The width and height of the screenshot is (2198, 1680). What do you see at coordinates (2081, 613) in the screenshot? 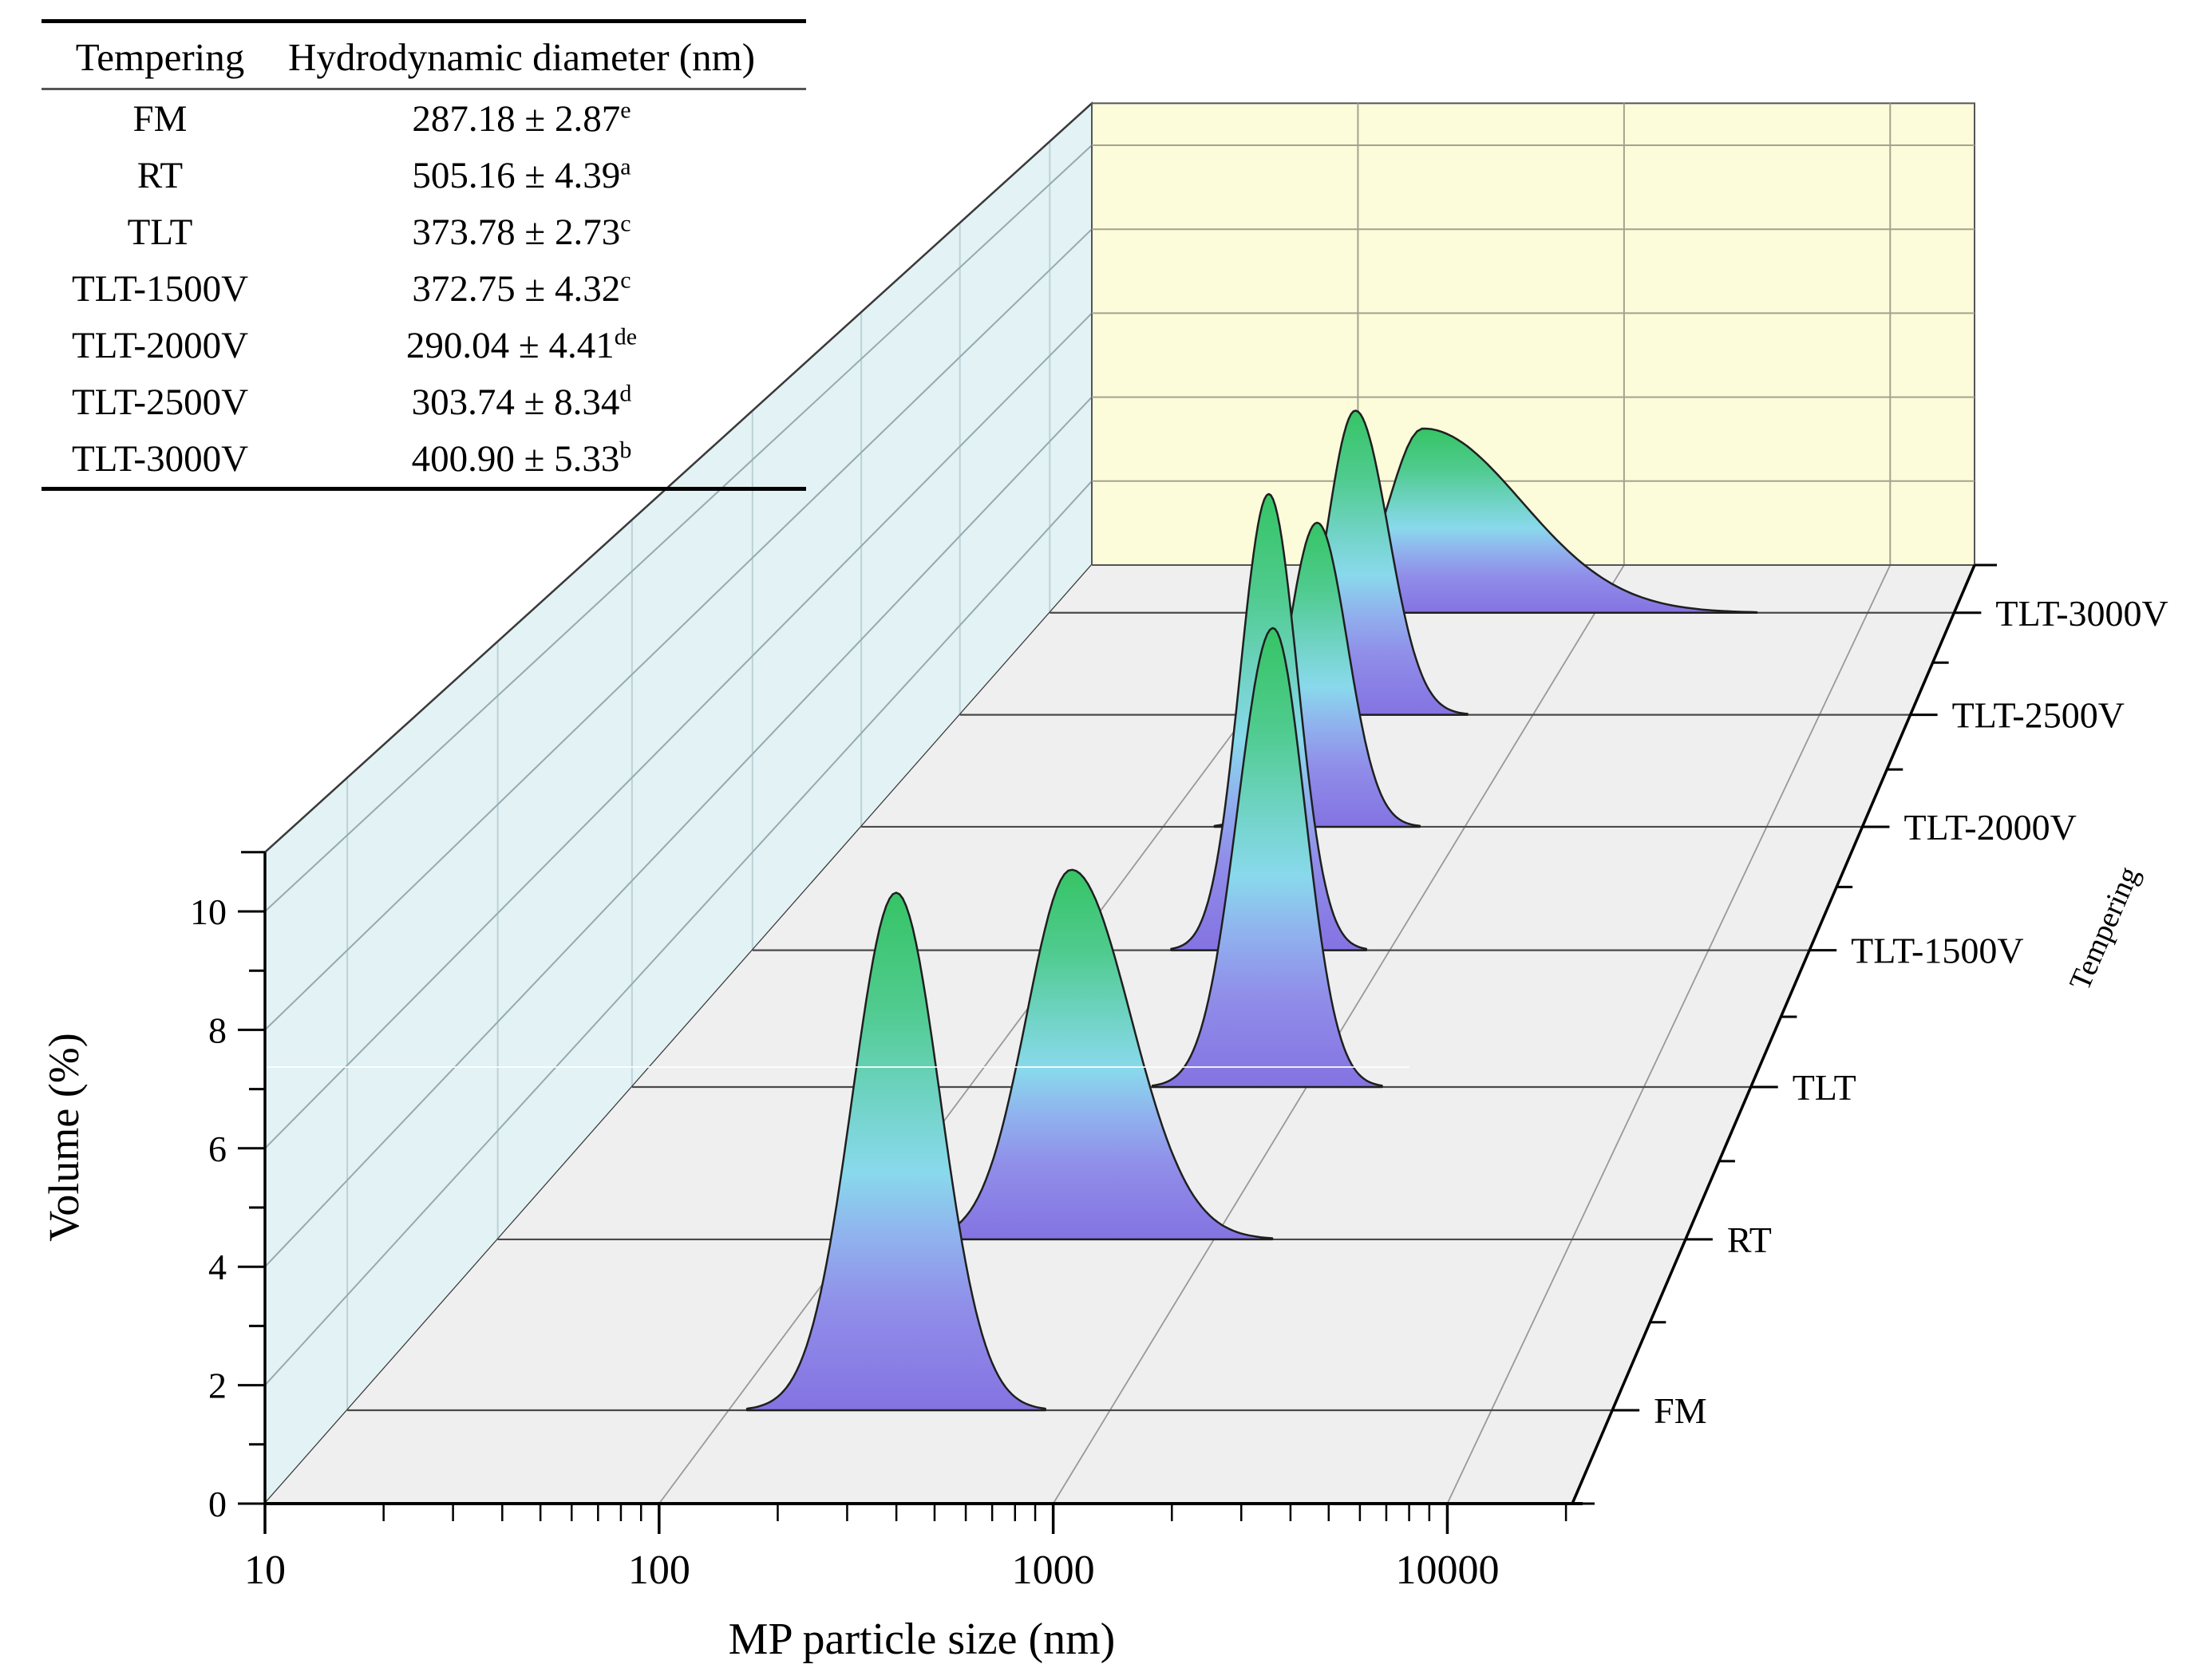
I see `z-category-label: TLT-3000V` at bounding box center [2081, 613].